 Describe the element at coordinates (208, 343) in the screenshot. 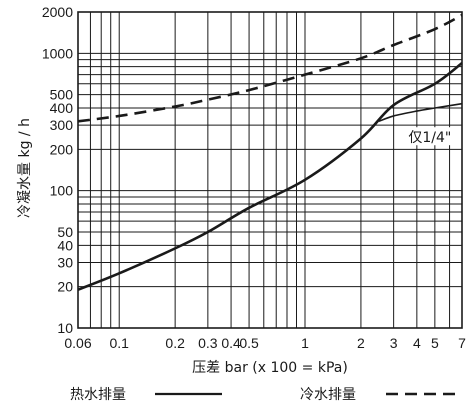

I see `x-tick-label: 0.3` at that location.